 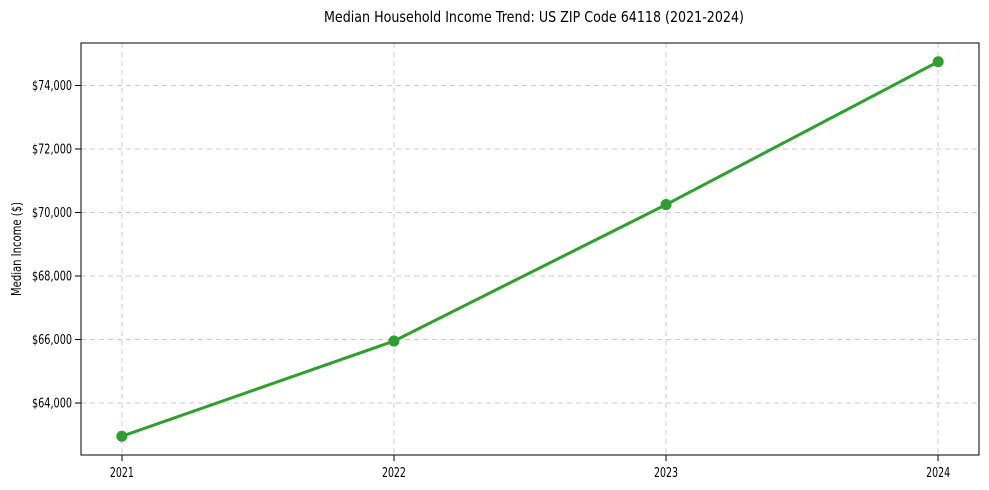 I want to click on y-tick-label: $66,000, so click(x=52, y=340).